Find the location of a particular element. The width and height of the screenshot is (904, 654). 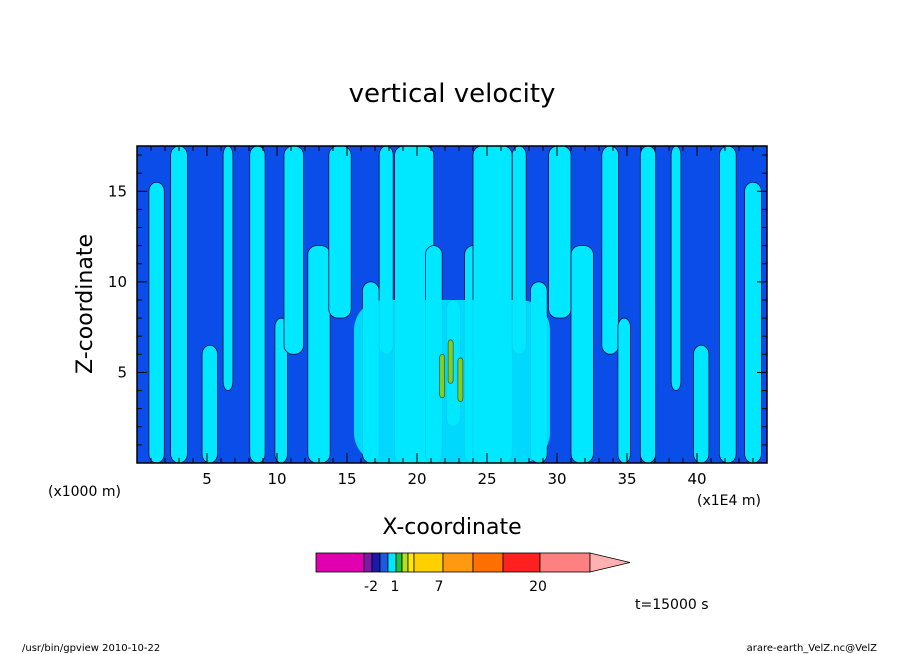

x-tick-label: 25 is located at coordinates (486, 479).